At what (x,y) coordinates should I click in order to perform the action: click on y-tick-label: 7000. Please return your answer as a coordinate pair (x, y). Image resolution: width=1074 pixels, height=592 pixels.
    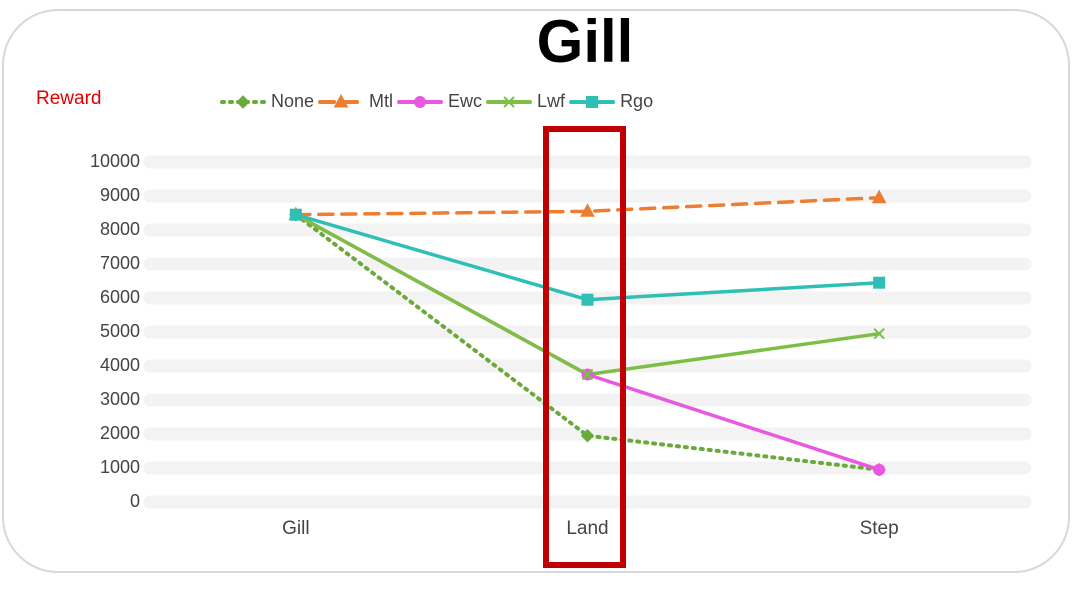
    Looking at the image, I should click on (120, 263).